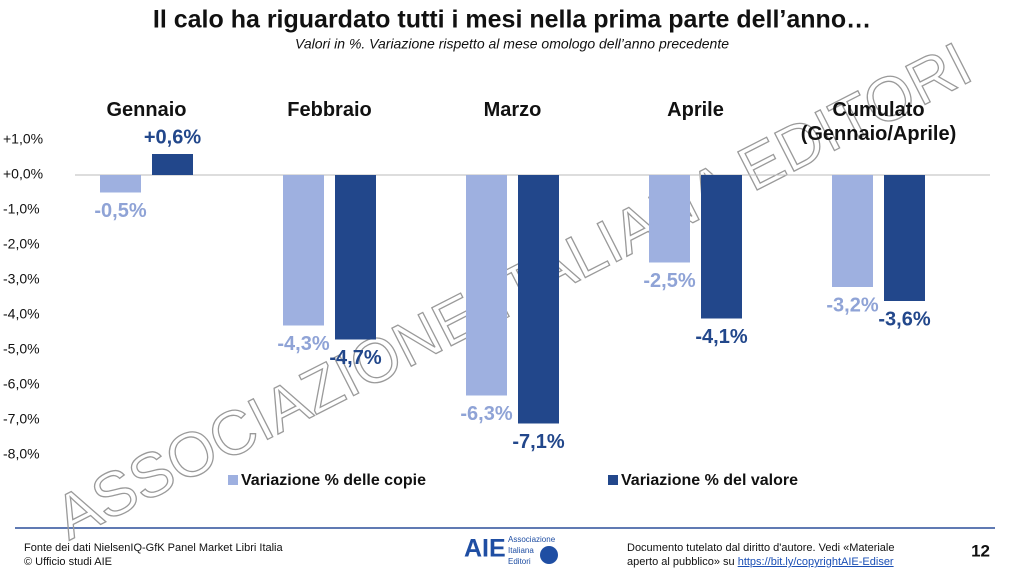 The height and width of the screenshot is (576, 1024). Describe the element at coordinates (21, 279) in the screenshot. I see `y-tick-label: -3,0%` at that location.